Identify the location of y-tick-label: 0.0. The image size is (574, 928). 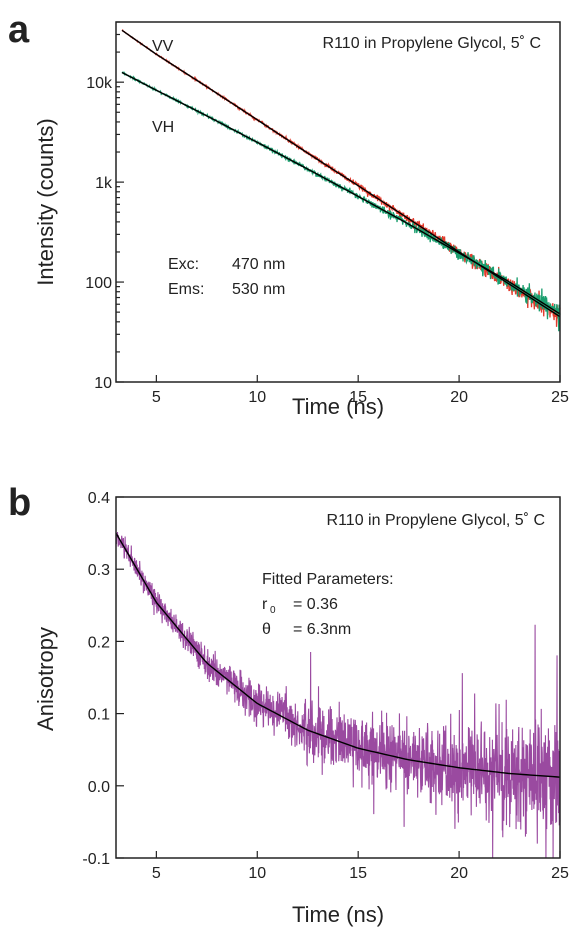
(99, 787).